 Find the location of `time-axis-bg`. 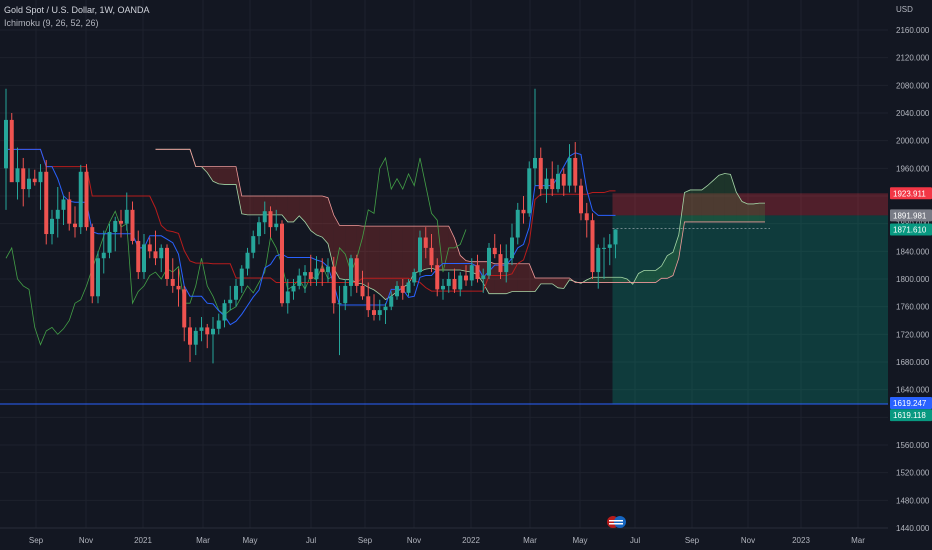

time-axis-bg is located at coordinates (444, 539).